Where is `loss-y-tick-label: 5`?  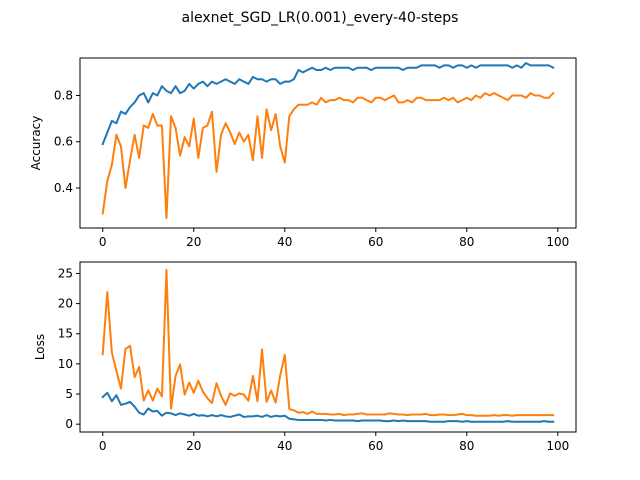
loss-y-tick-label: 5 is located at coordinates (69, 394).